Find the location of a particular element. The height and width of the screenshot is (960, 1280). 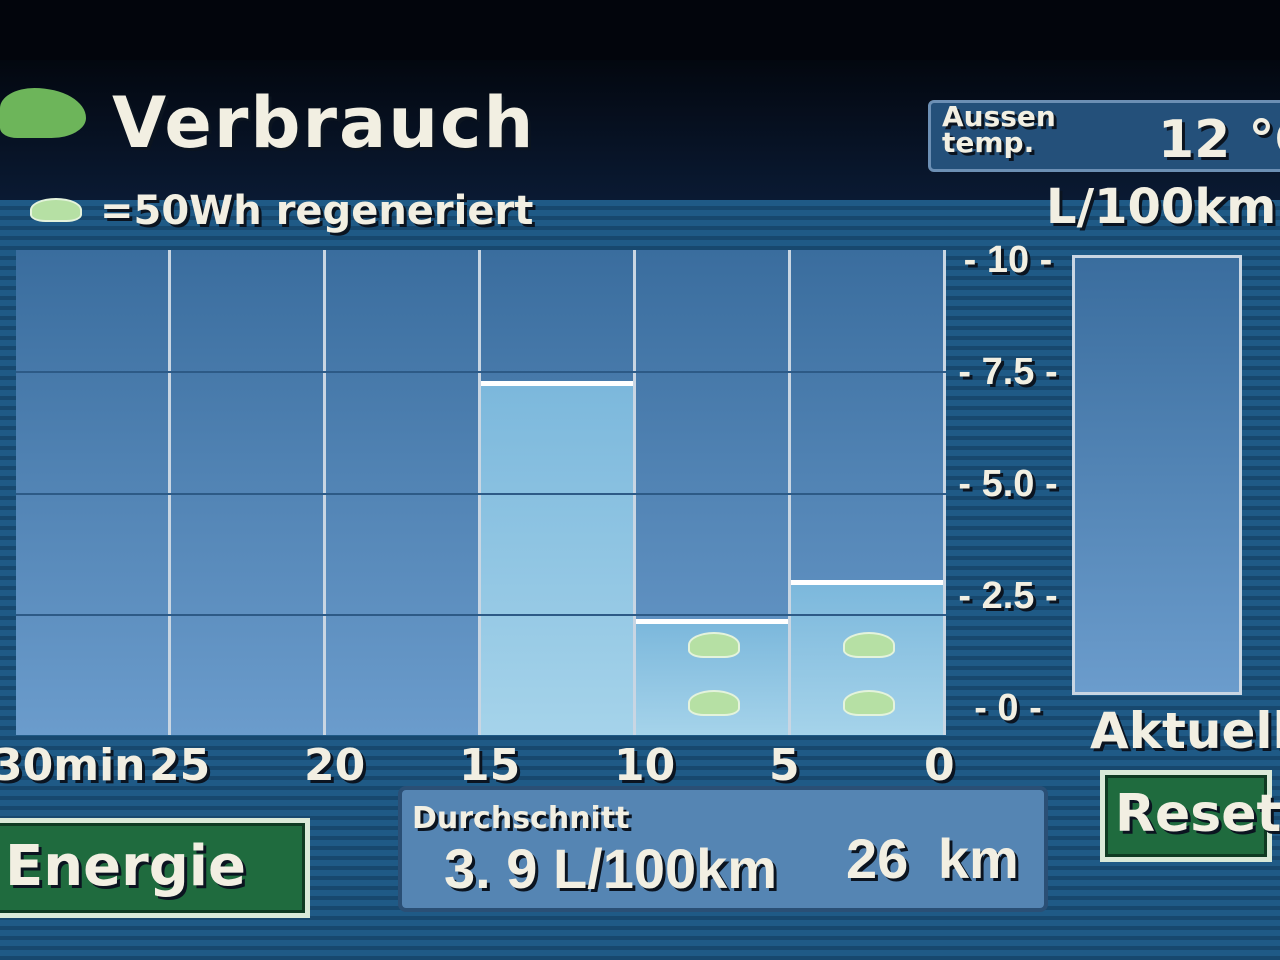

average-box is located at coordinates (723, 849).